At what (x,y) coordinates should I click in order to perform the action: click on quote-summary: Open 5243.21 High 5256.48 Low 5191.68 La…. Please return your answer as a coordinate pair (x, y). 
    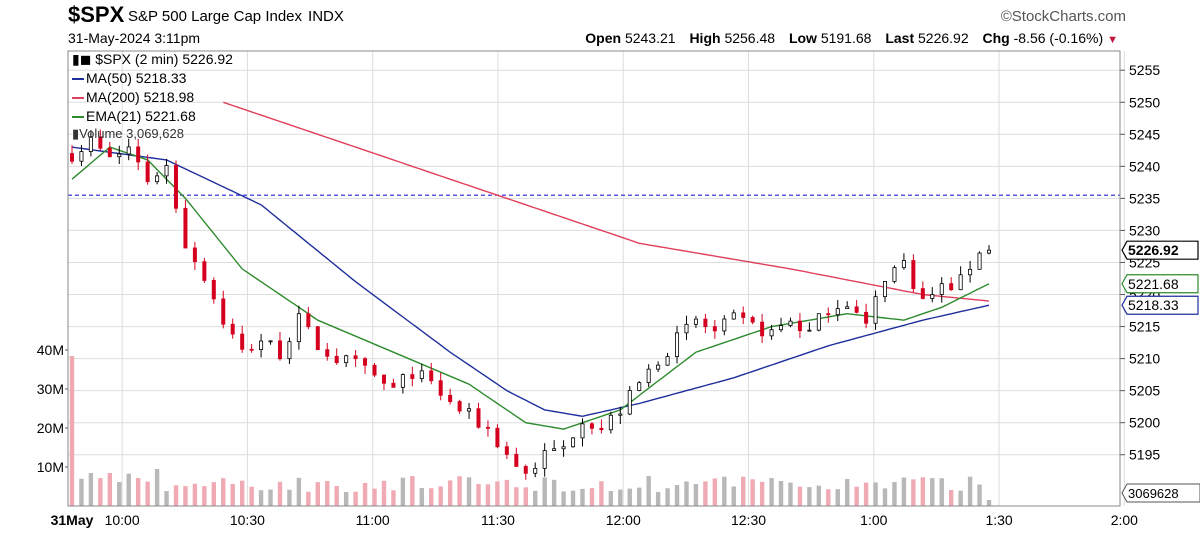
    Looking at the image, I should click on (846, 38).